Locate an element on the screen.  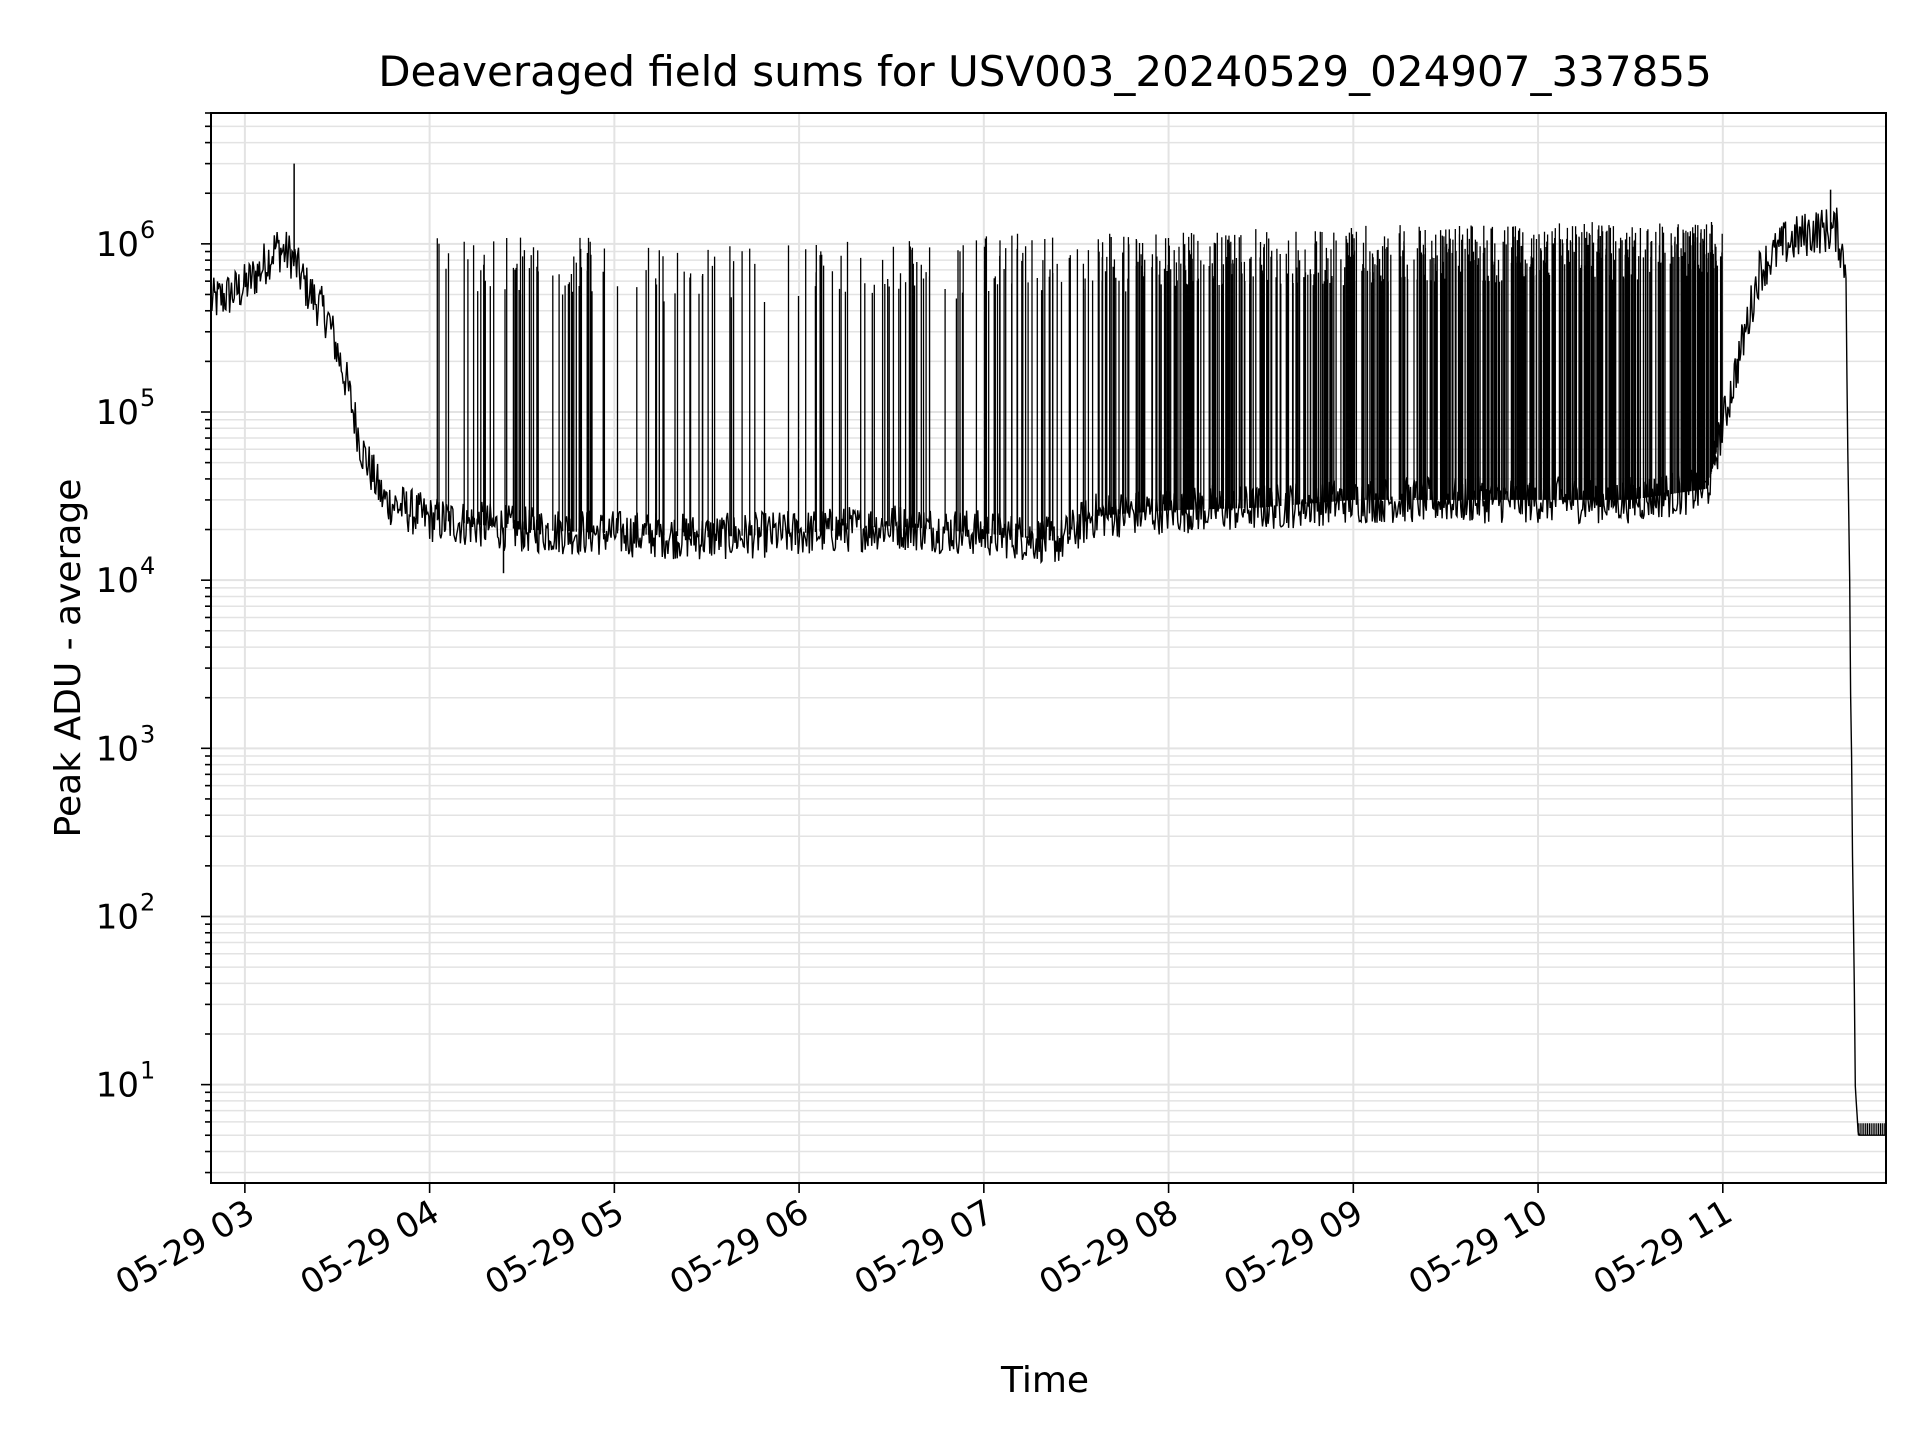
series-spikes is located at coordinates (1079, 381).